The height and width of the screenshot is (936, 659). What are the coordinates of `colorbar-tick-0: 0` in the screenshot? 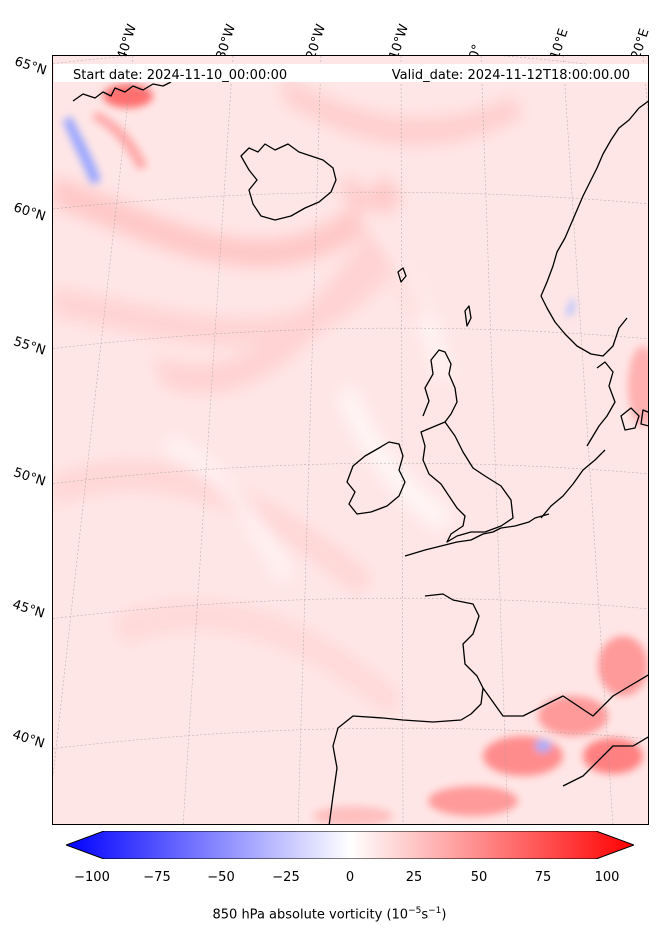 It's located at (350, 877).